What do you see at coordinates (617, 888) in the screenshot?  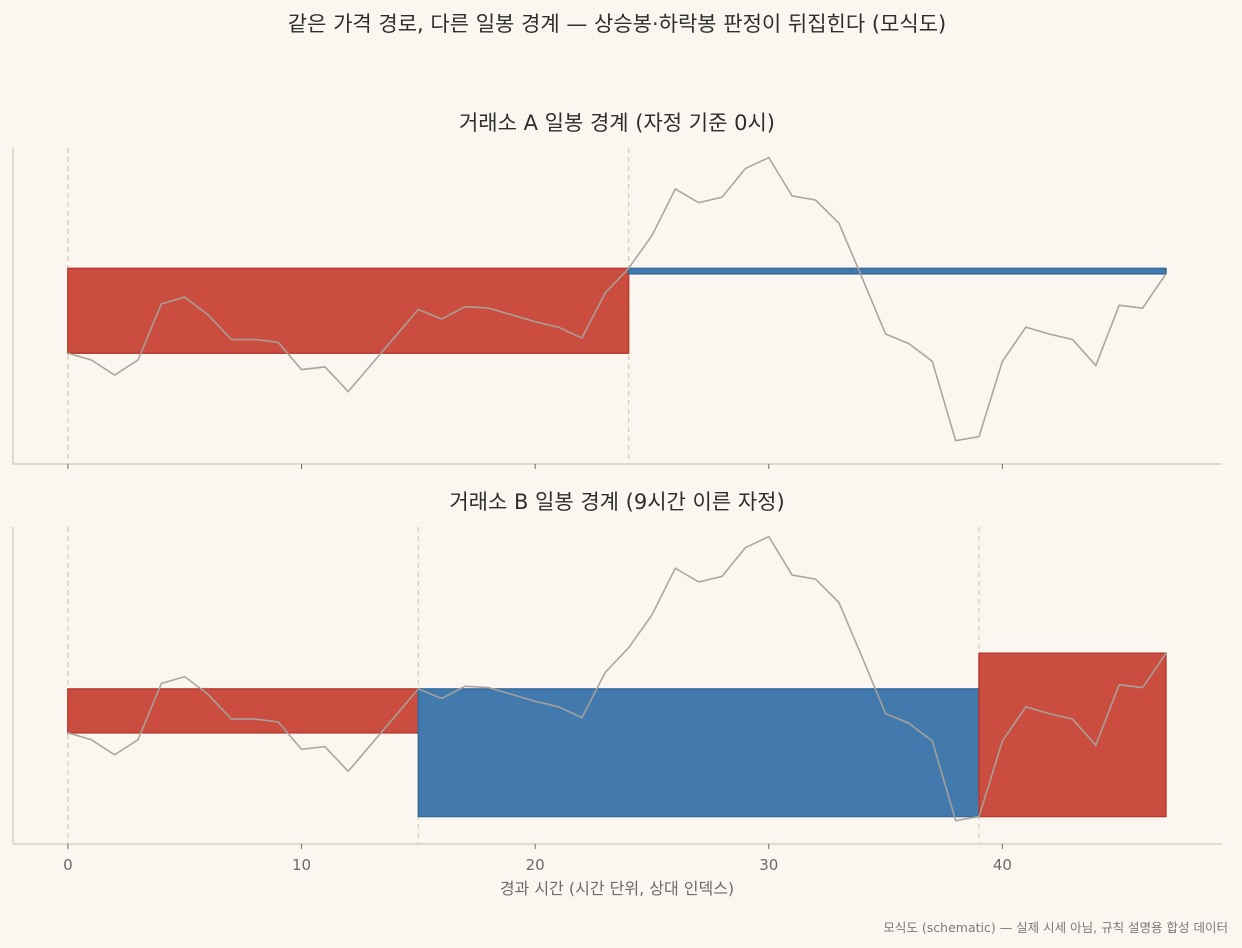 I see `x-axis-label: 경과 시간 (시간 단위, 상대 인덱스)` at bounding box center [617, 888].